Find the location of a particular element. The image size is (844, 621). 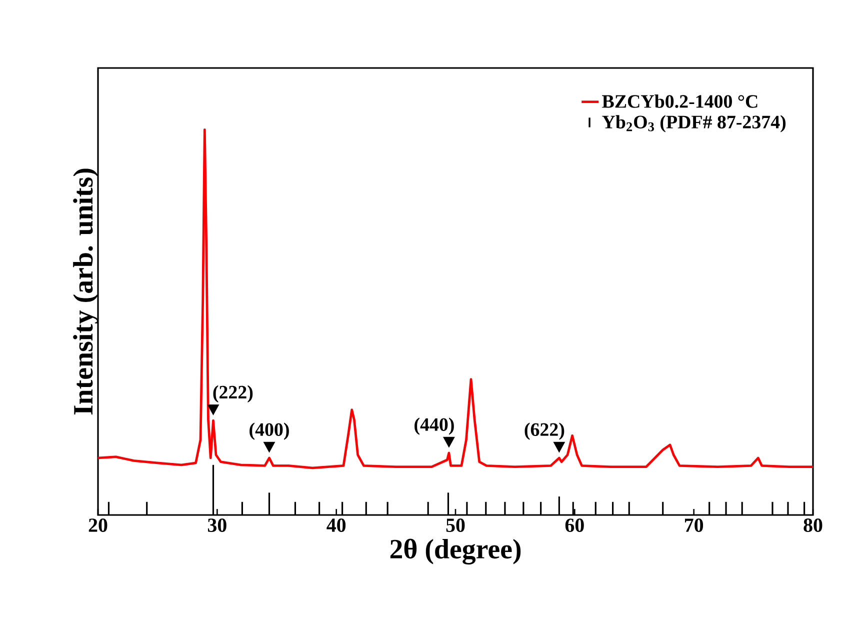

y-axis-title: Intensity (arb. units) is located at coordinates (85, 291).